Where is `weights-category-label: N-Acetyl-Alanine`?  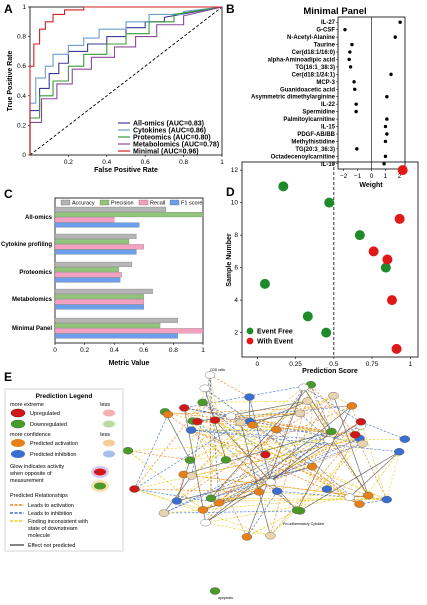 weights-category-label: N-Acetyl-Alanine is located at coordinates (311, 38).